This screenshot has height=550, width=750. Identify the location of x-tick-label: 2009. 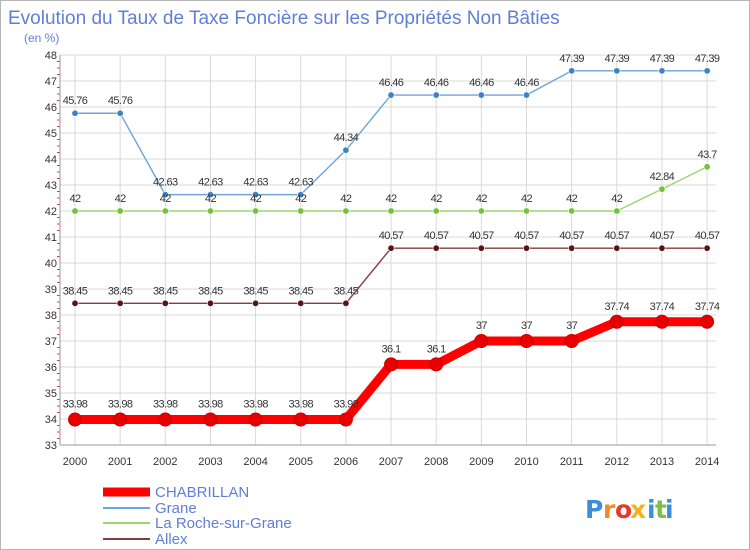
(481, 462).